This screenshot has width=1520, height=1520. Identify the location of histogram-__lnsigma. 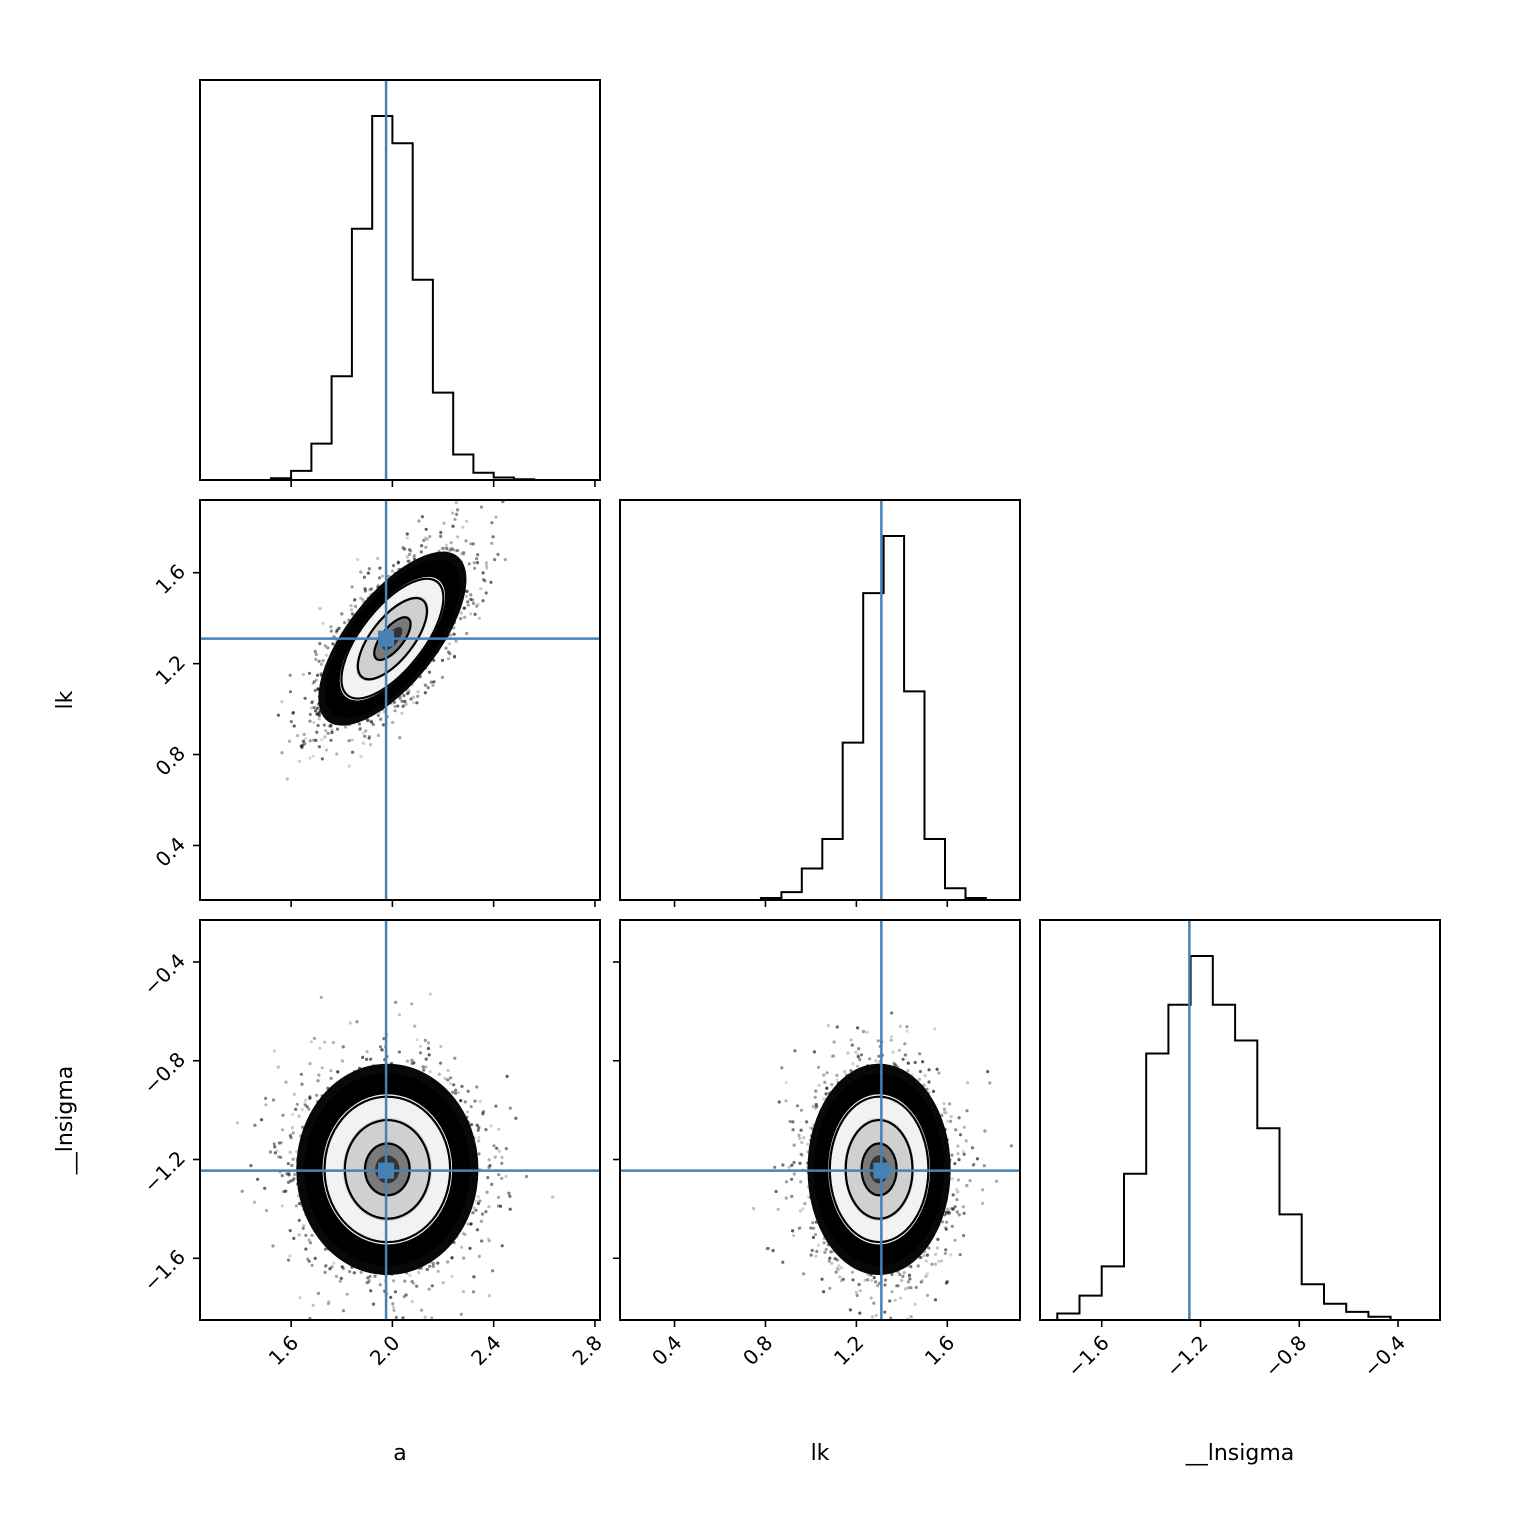
(1224, 1137).